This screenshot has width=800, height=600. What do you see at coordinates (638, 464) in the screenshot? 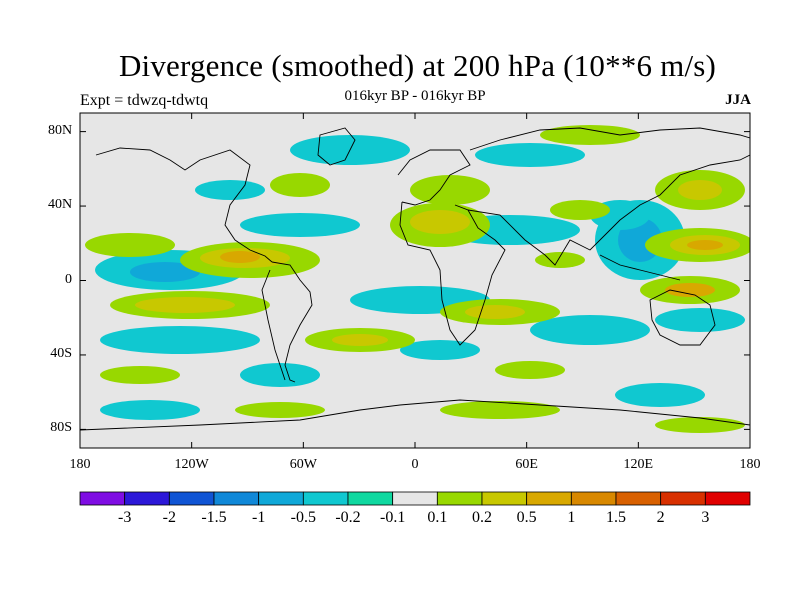
I see `x-tick-label: 120E` at bounding box center [638, 464].